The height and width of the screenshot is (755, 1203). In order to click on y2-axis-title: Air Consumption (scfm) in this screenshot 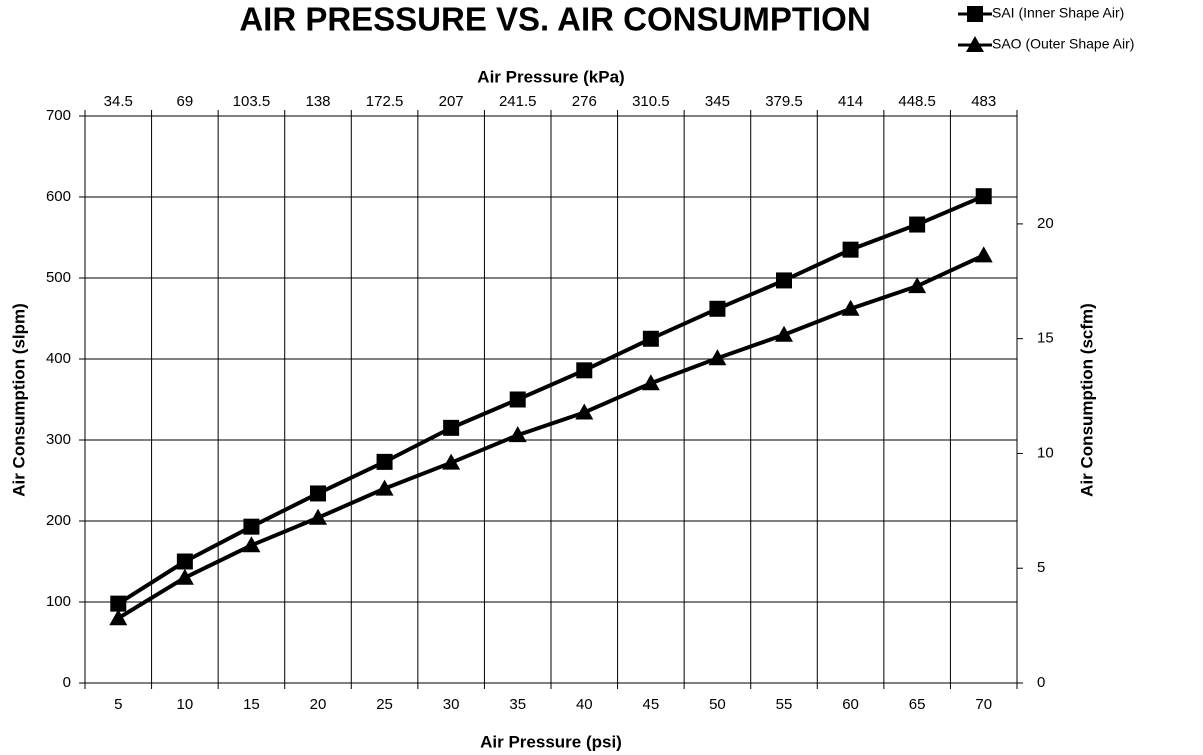, I will do `click(1086, 400)`.